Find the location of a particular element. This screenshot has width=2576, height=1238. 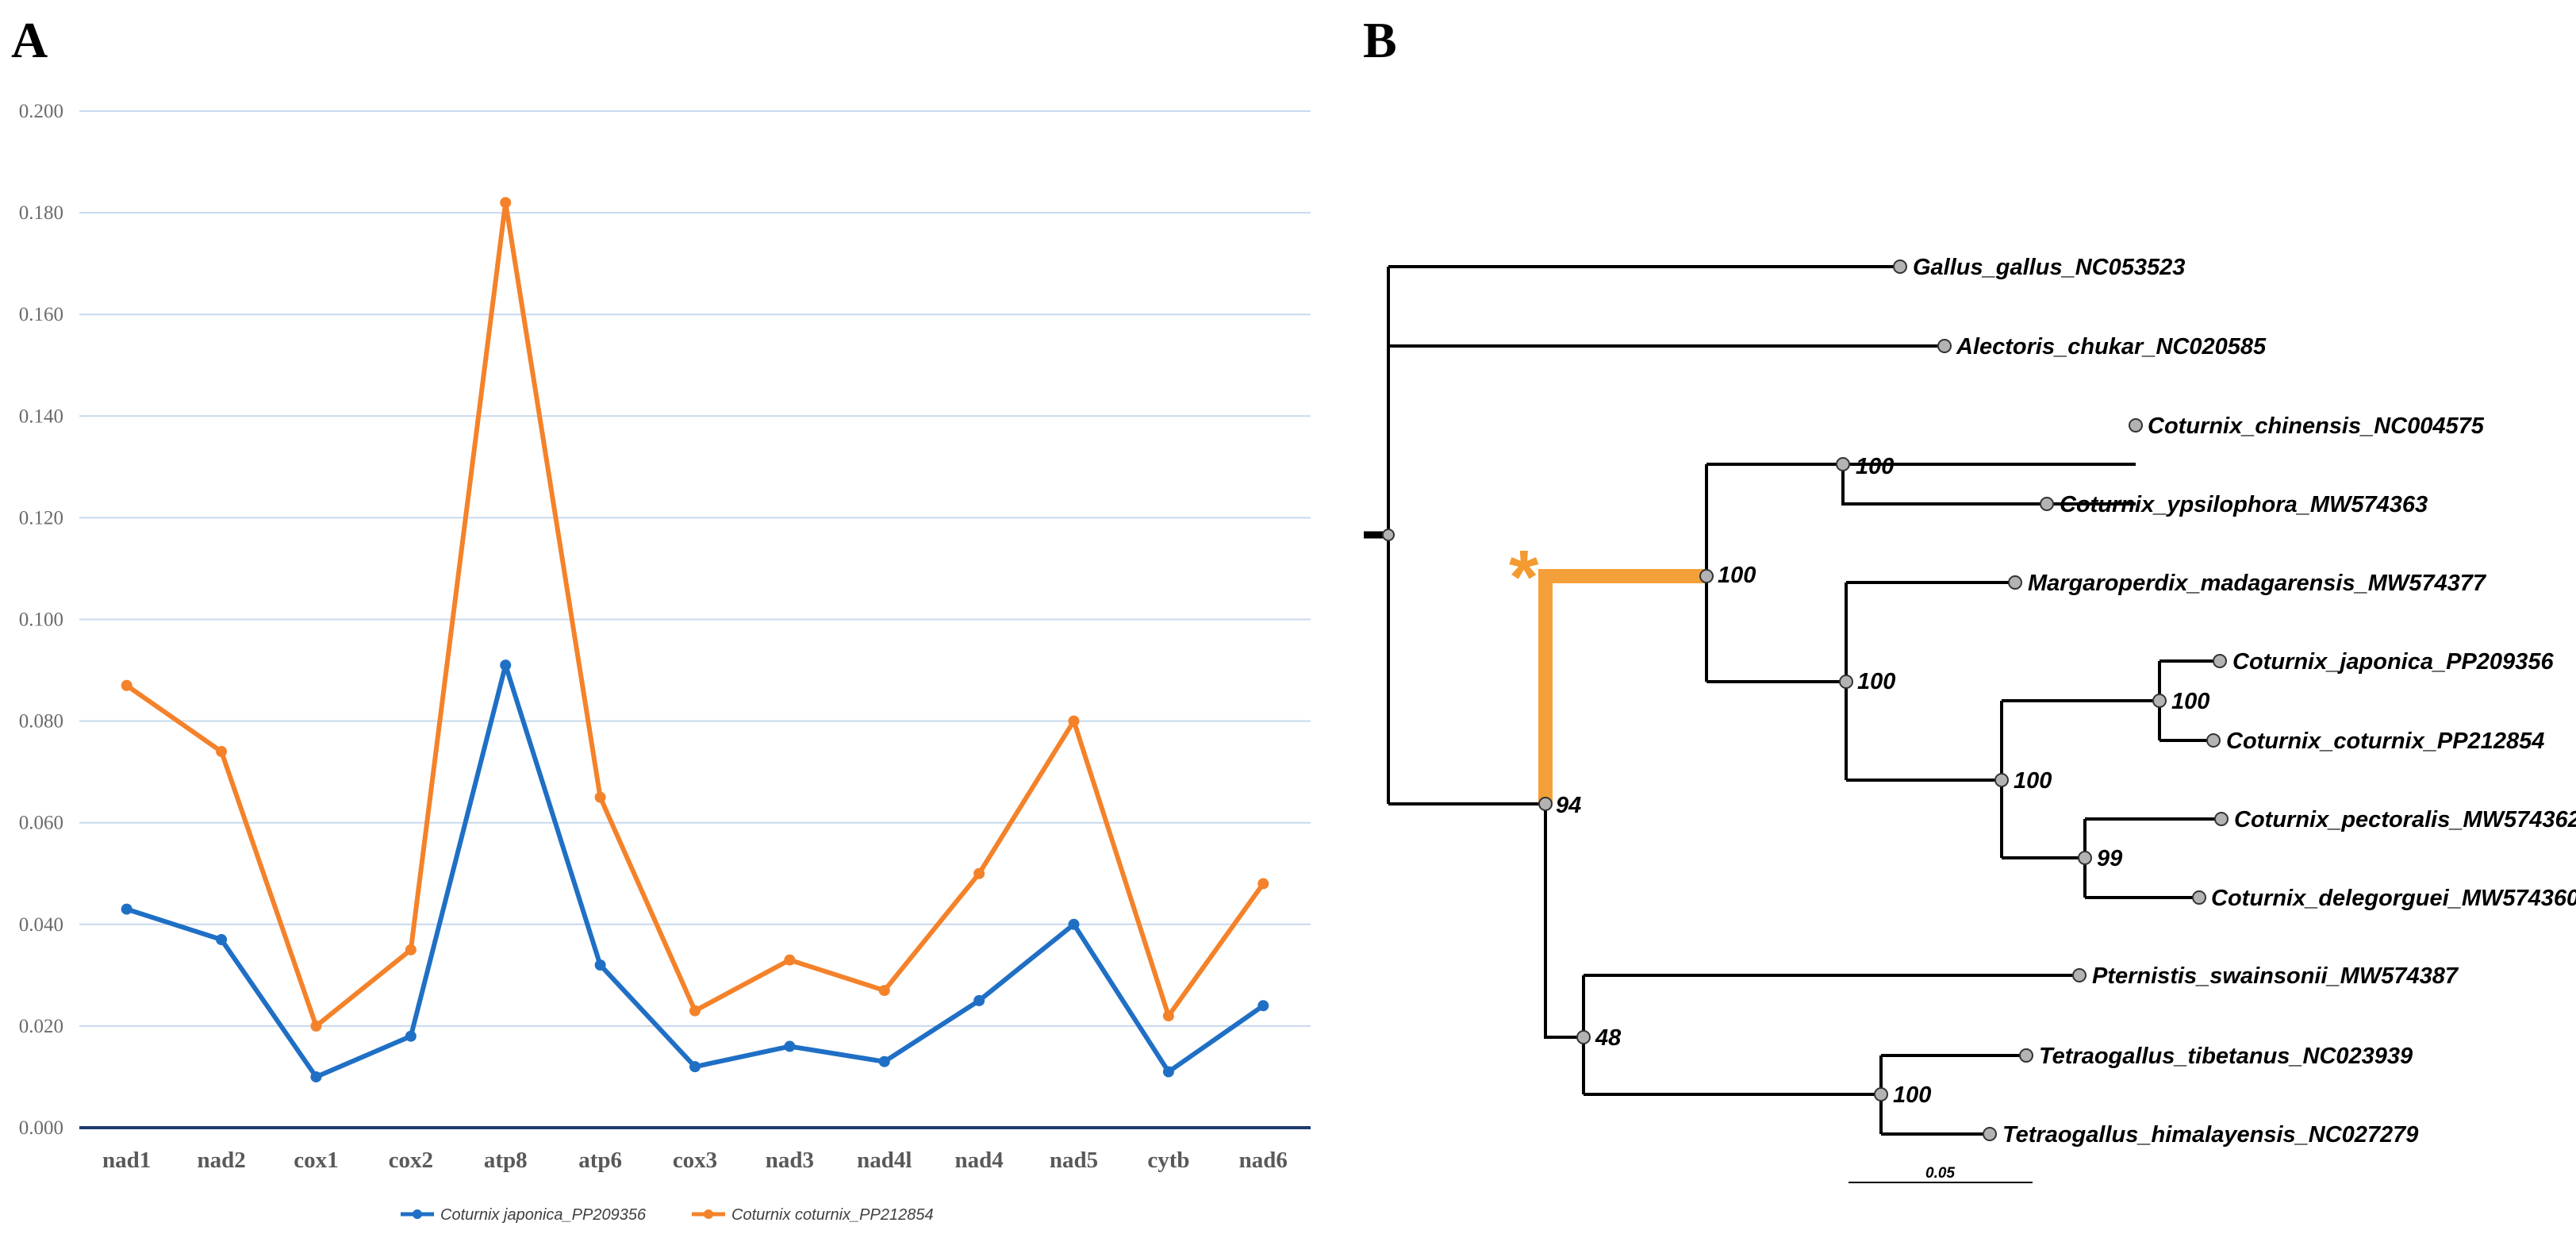

support-value: 99 is located at coordinates (2109, 859).